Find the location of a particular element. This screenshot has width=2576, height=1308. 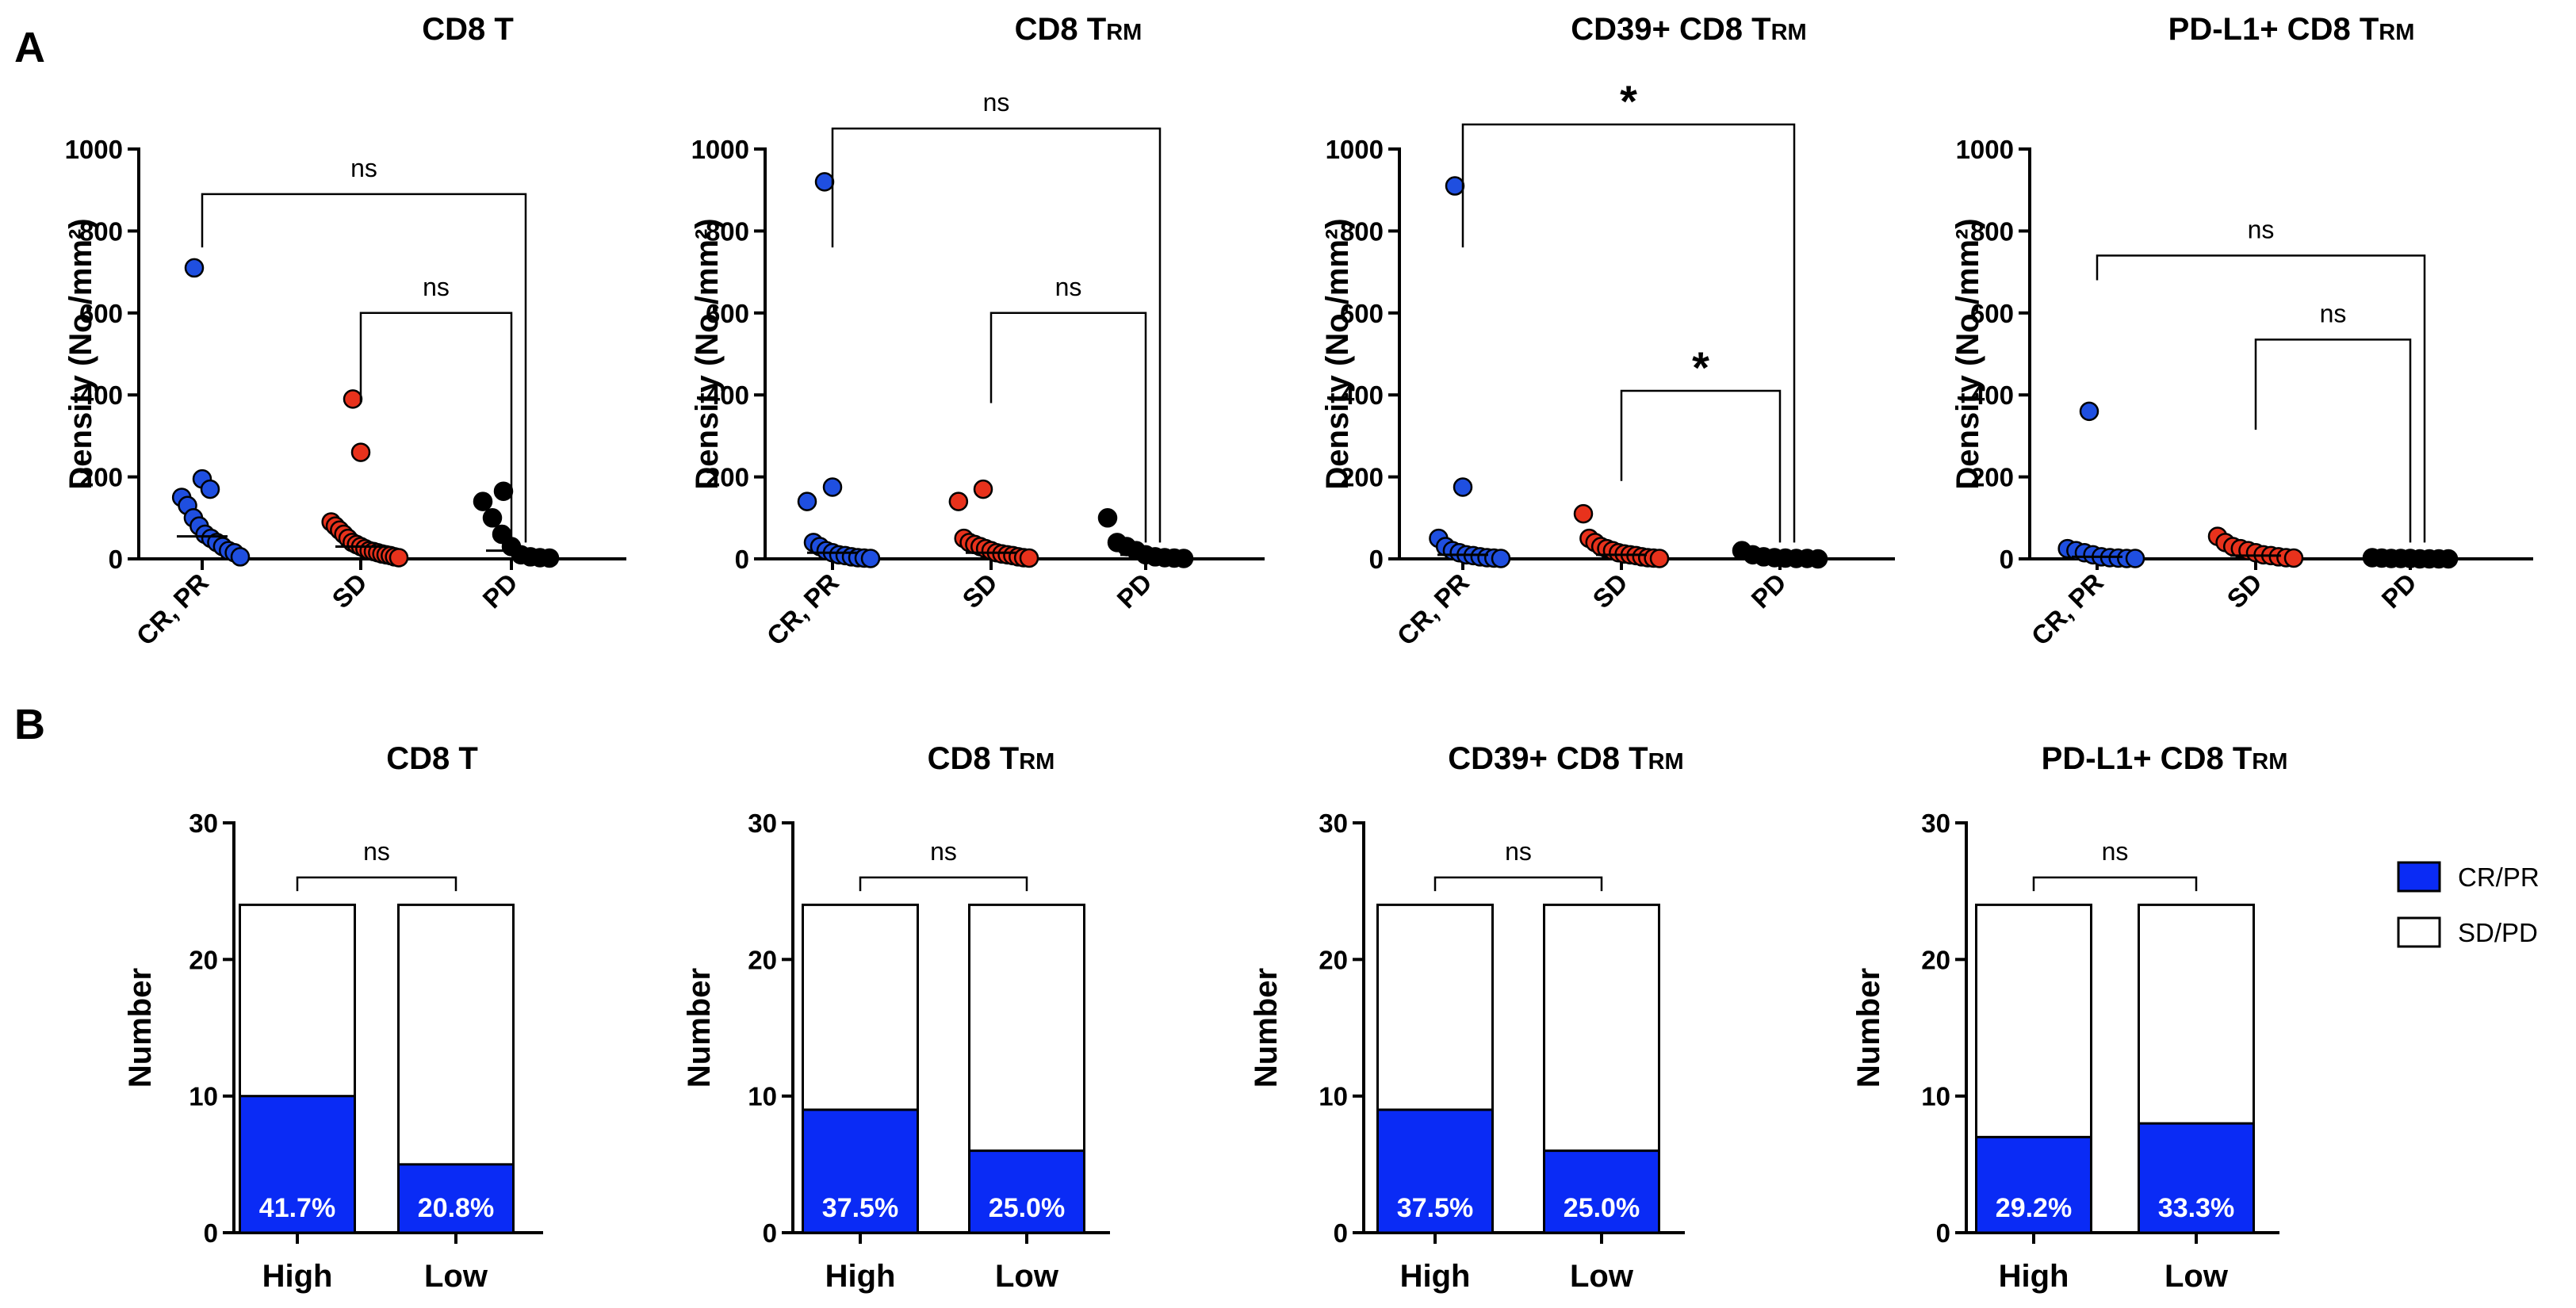

chart-b2: CD8 TRM 0 10 20 30 Number 37.5% High 25.0% Low ns is located at coordinates (896, 1017).